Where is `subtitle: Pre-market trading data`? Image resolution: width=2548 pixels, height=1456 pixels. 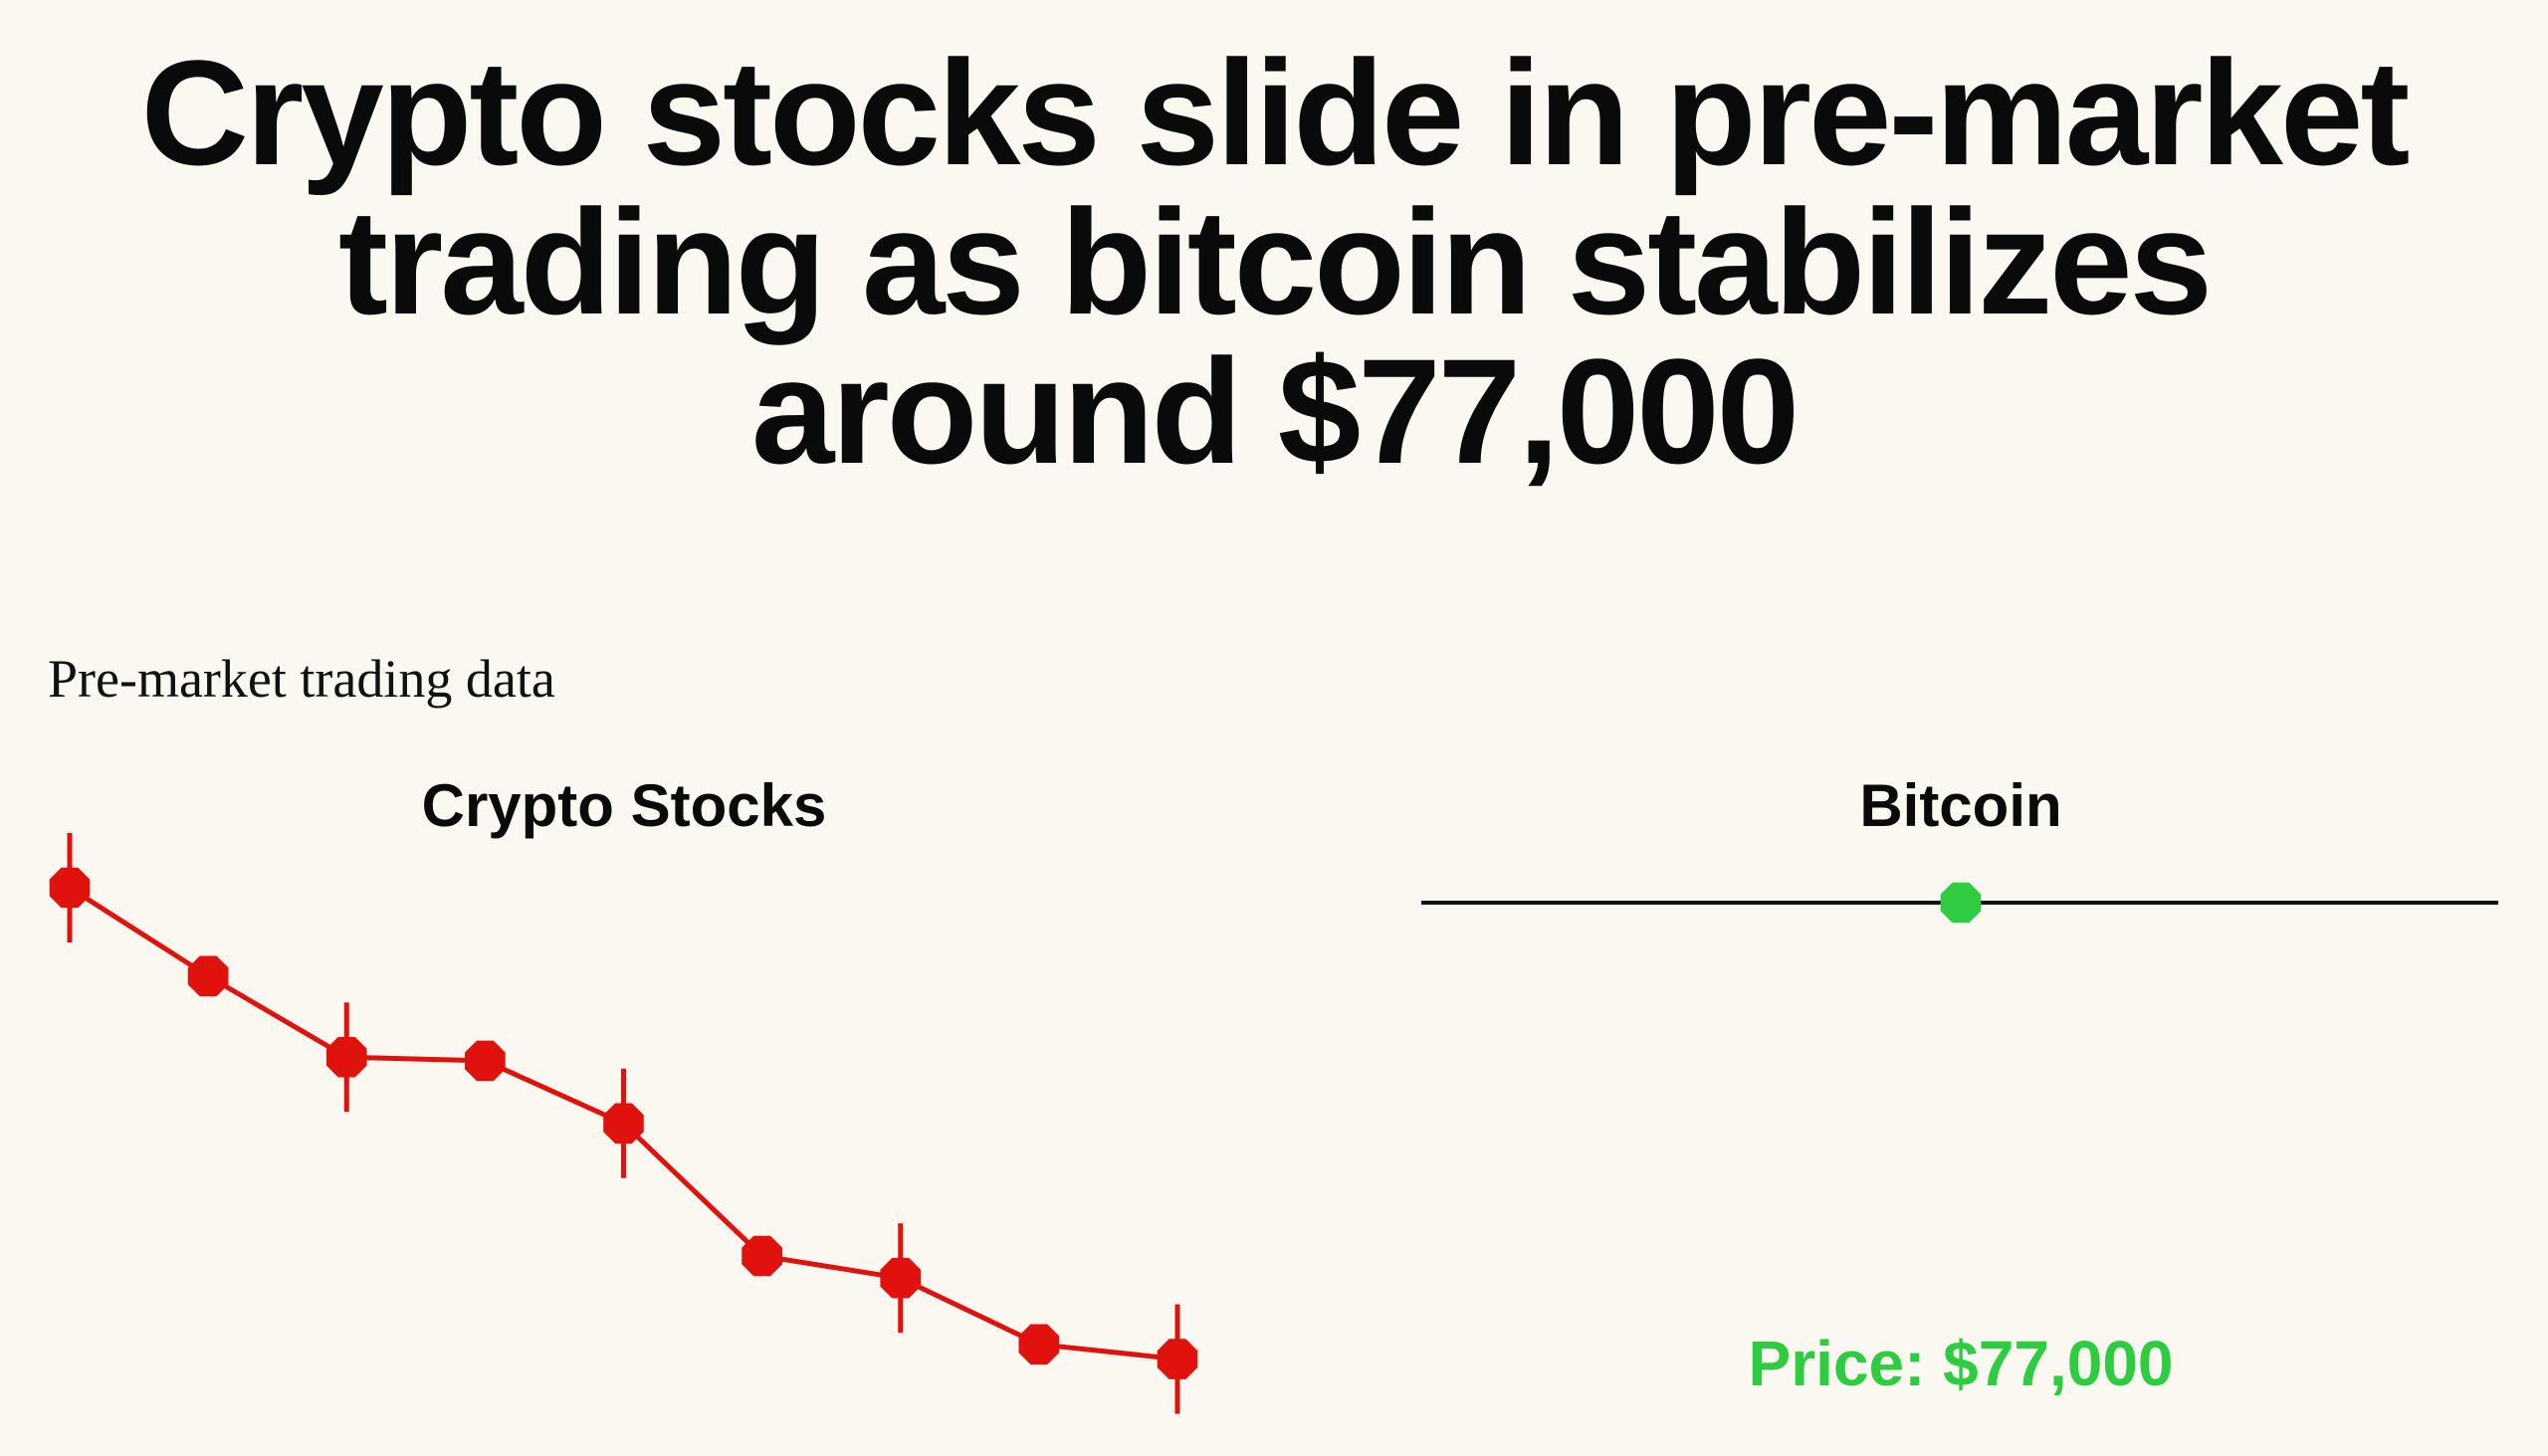
subtitle: Pre-market trading data is located at coordinates (301, 679).